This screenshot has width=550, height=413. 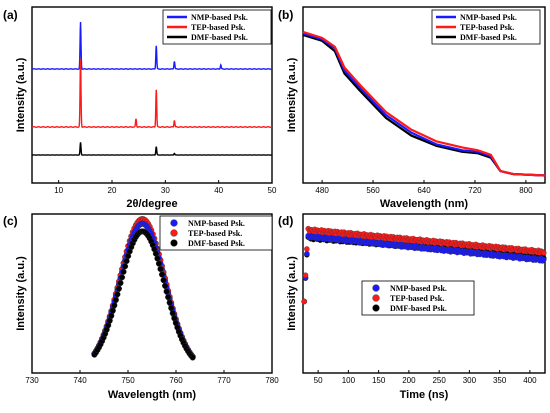 I want to click on panel-c-xtick-label: 760, so click(x=176, y=380).